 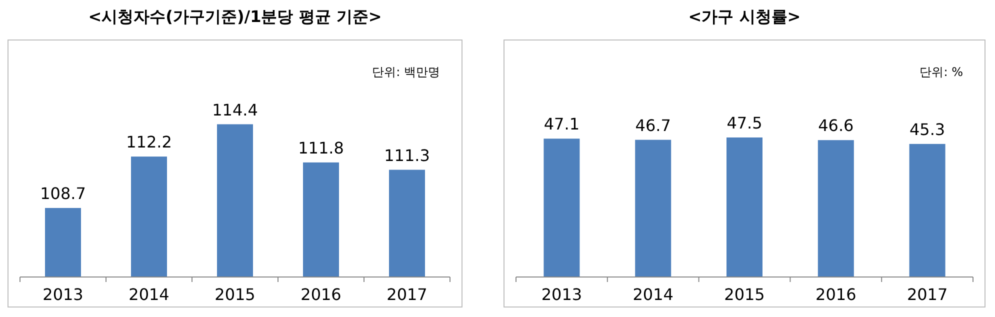 What do you see at coordinates (941, 72) in the screenshot?
I see `annotation: 단위: %` at bounding box center [941, 72].